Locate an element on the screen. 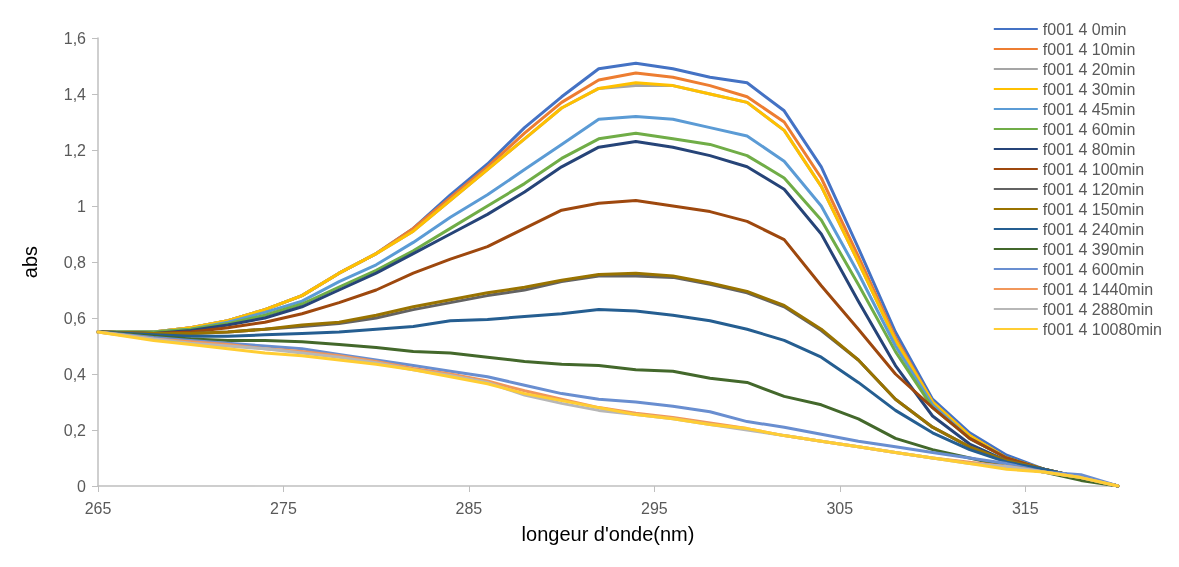 Image resolution: width=1179 pixels, height=567 pixels. y-tick-label: 1,2 is located at coordinates (75, 150).